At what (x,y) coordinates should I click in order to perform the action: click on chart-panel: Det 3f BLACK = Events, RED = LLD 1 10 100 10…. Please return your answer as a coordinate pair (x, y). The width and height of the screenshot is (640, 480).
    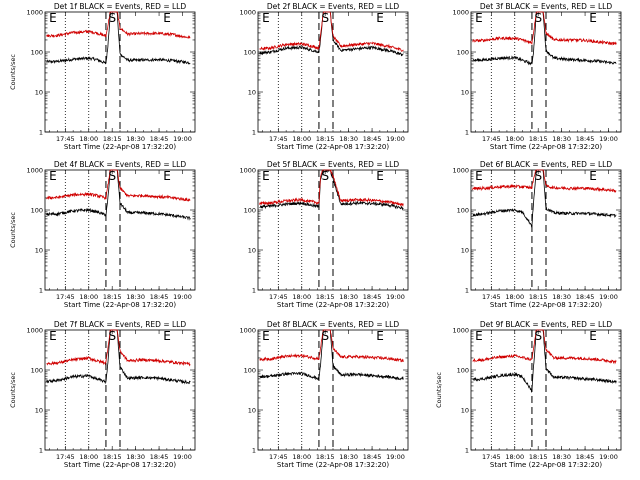
    Looking at the image, I should click on (537, 76).